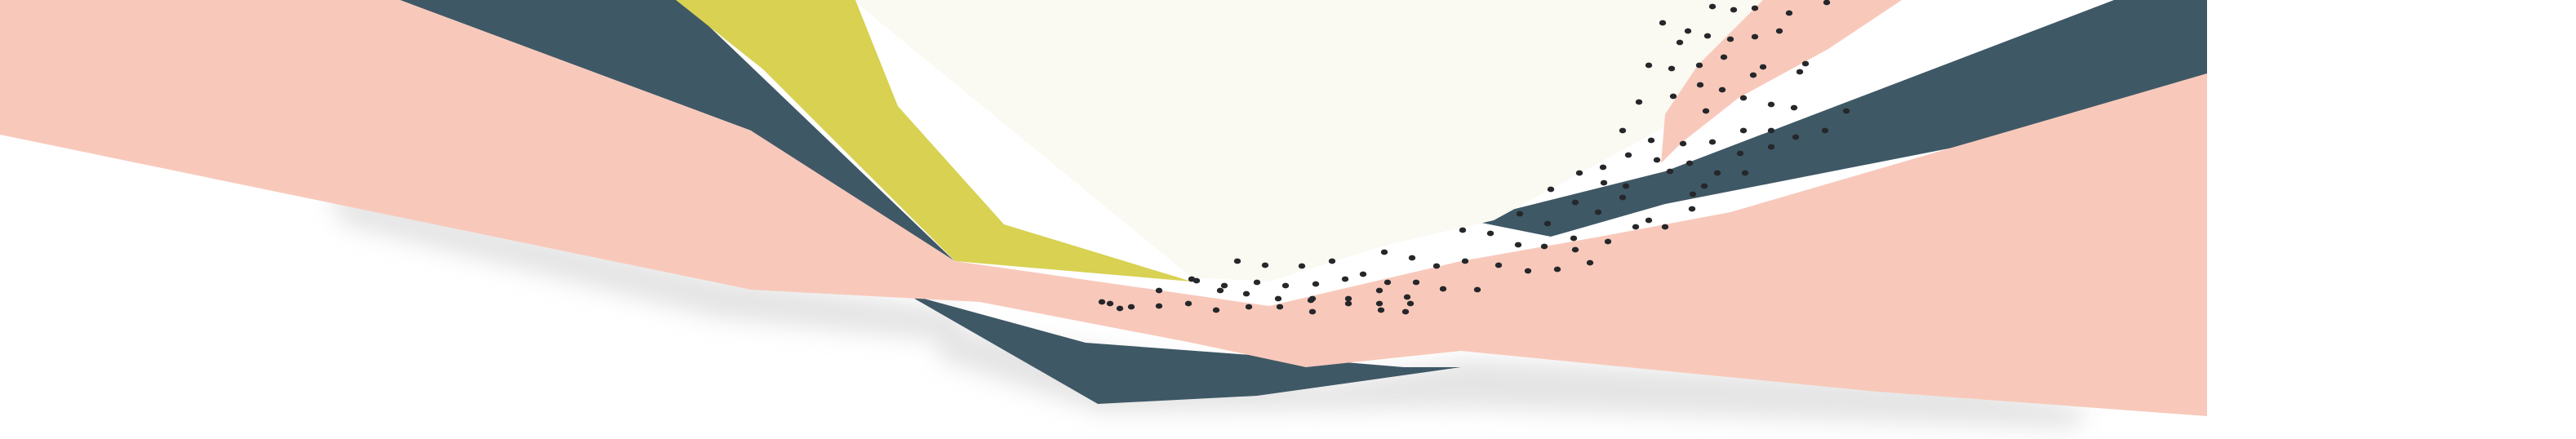 Image resolution: width=2576 pixels, height=439 pixels. What do you see at coordinates (1514, 377) in the screenshot?
I see `shadow-bottom` at bounding box center [1514, 377].